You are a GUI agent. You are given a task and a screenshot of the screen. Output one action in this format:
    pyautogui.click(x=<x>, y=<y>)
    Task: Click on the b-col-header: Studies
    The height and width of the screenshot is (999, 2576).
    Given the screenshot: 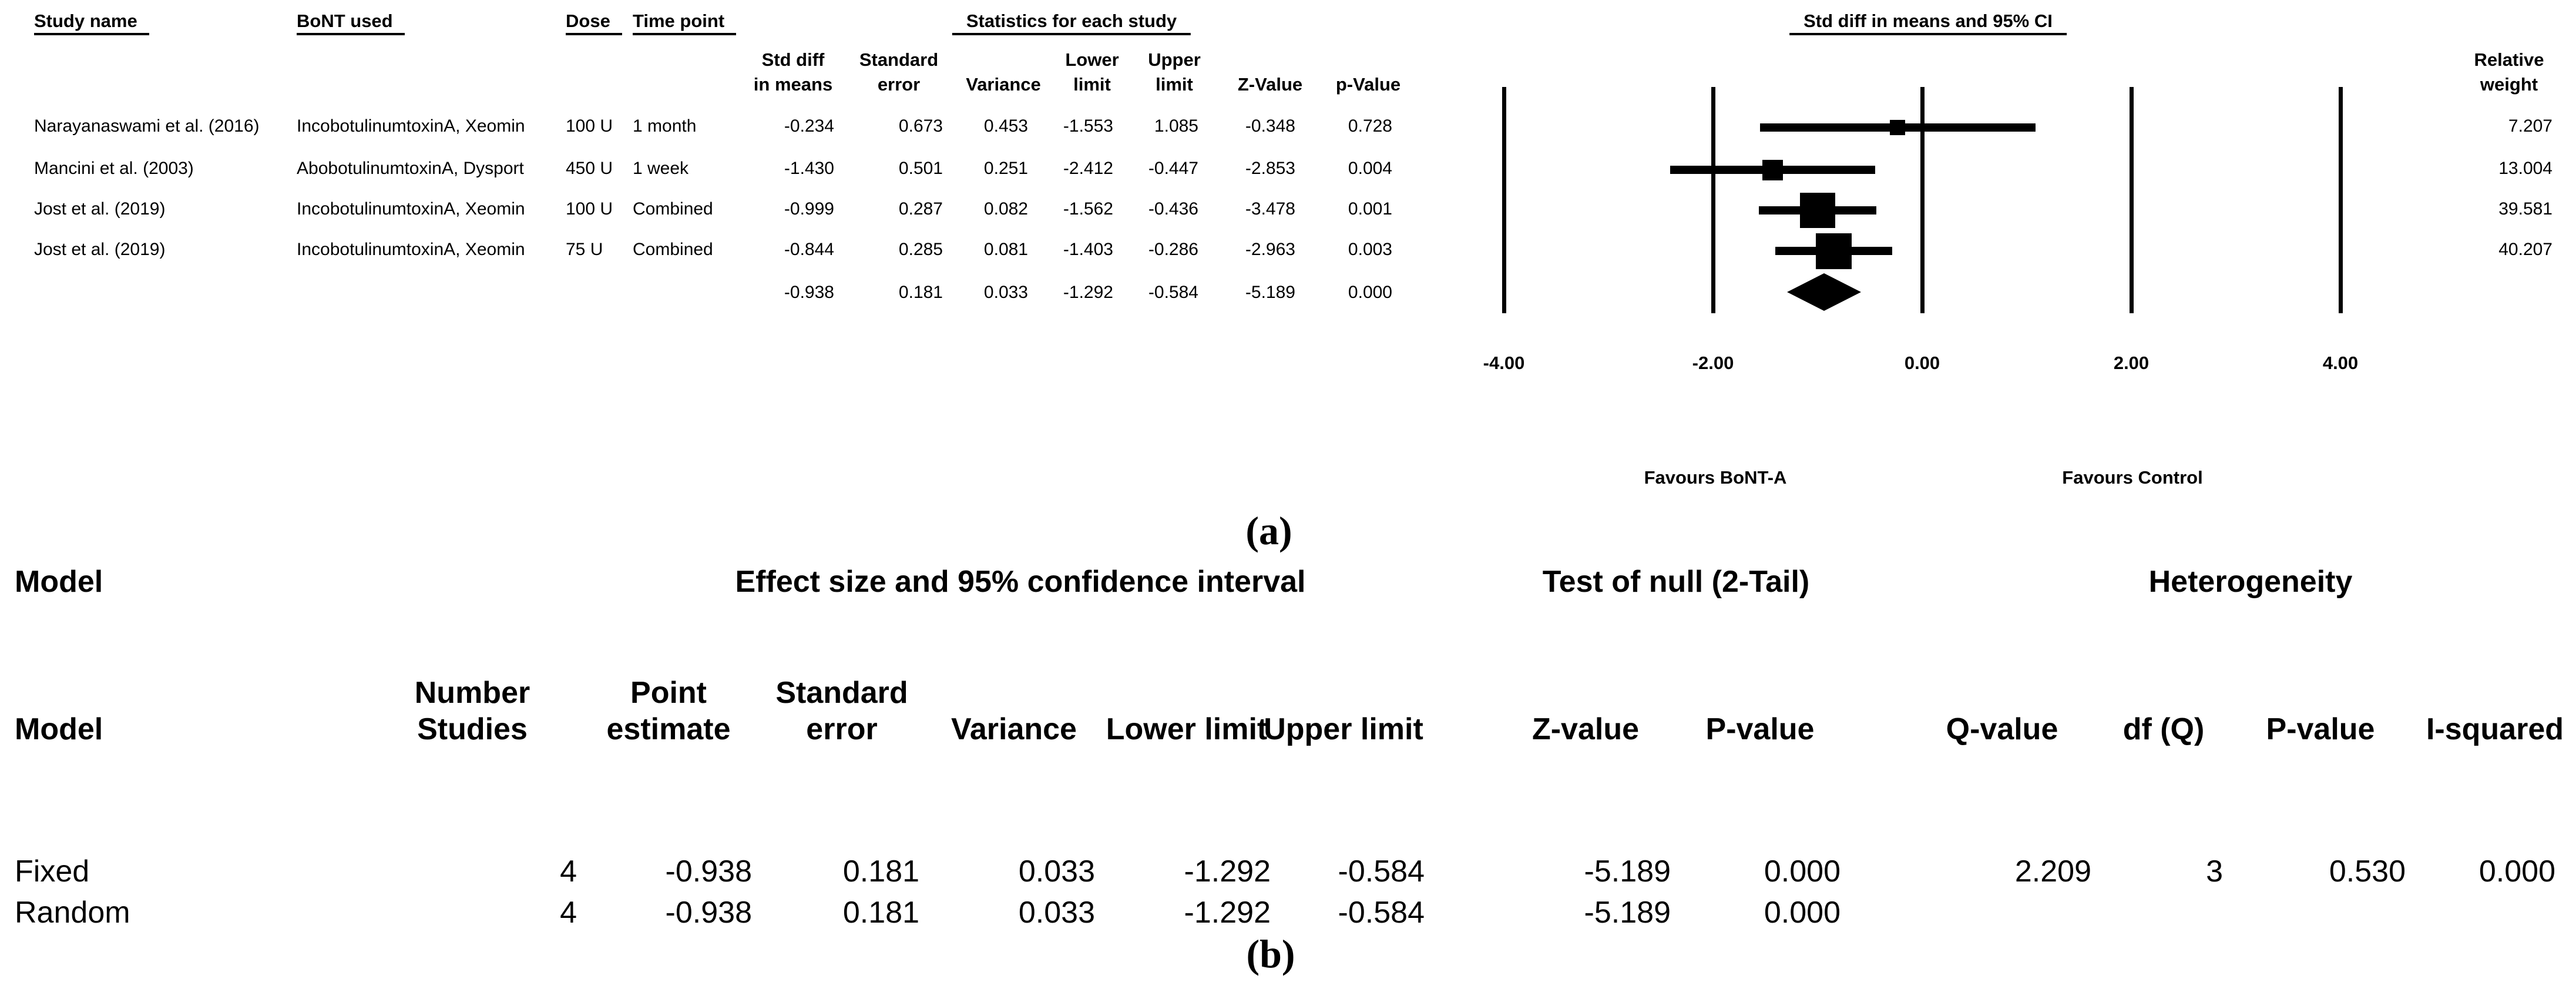 What is the action you would take?
    pyautogui.click(x=472, y=729)
    